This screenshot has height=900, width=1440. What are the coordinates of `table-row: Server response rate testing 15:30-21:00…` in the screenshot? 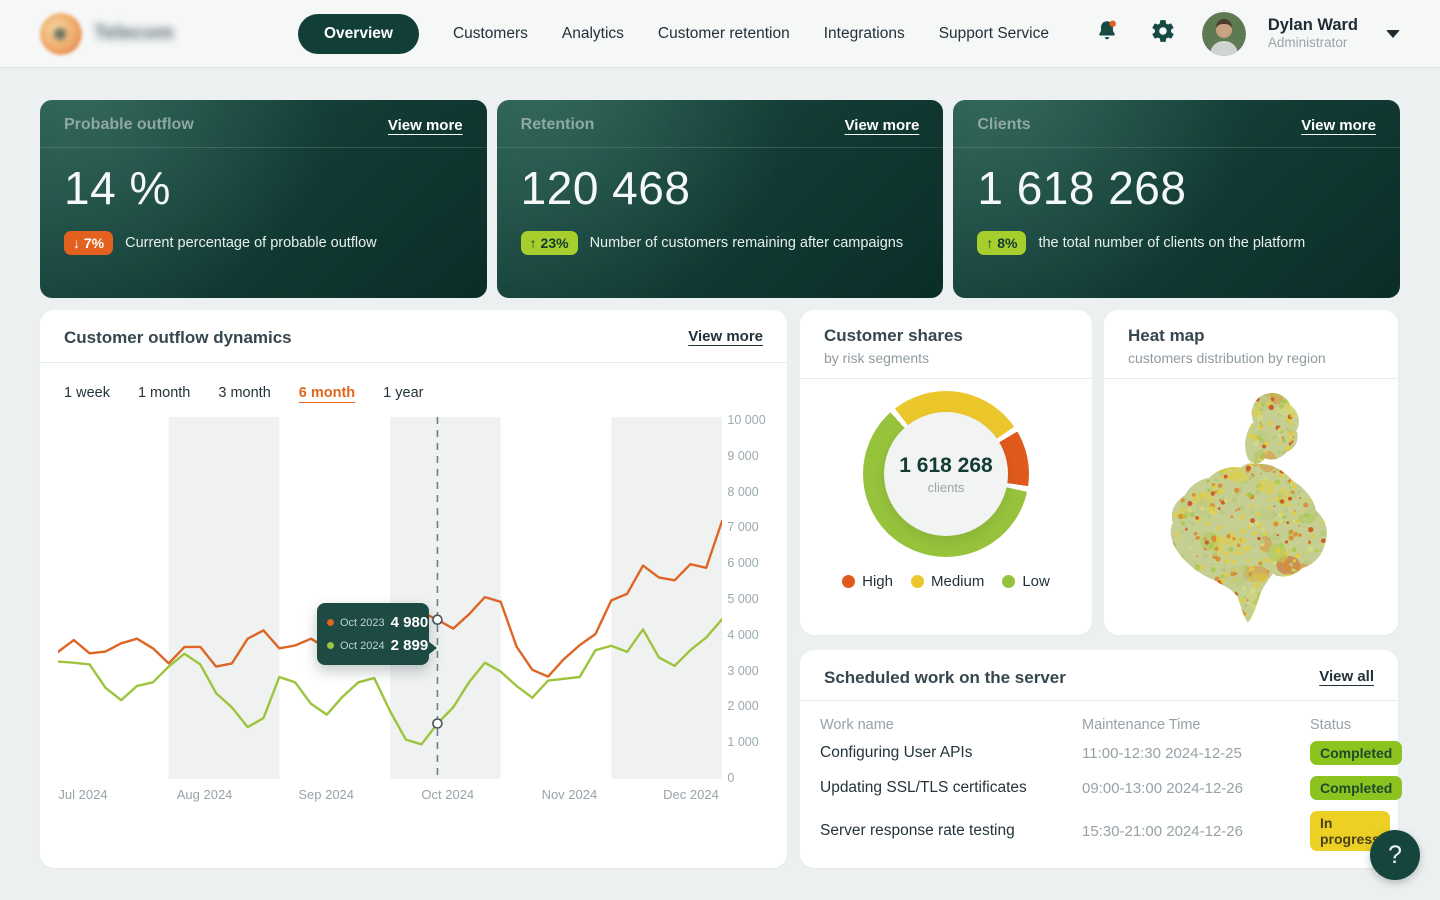 It's located at (1105, 831).